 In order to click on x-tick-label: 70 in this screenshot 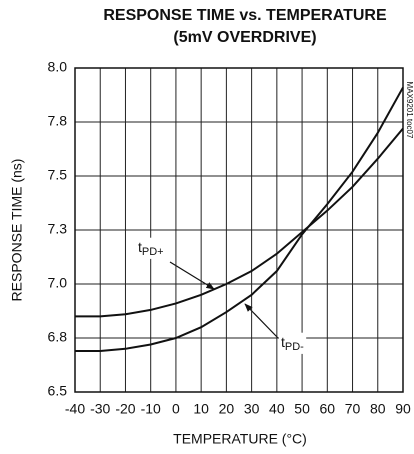, I will do `click(353, 409)`.